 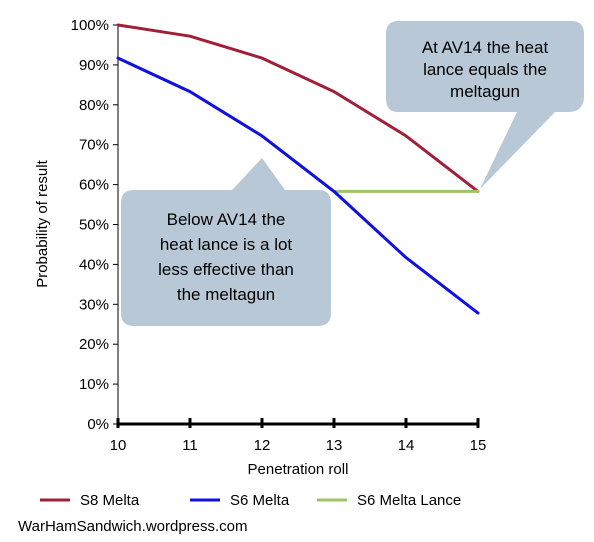 What do you see at coordinates (42, 223) in the screenshot?
I see `y-axis-title: Probability of result` at bounding box center [42, 223].